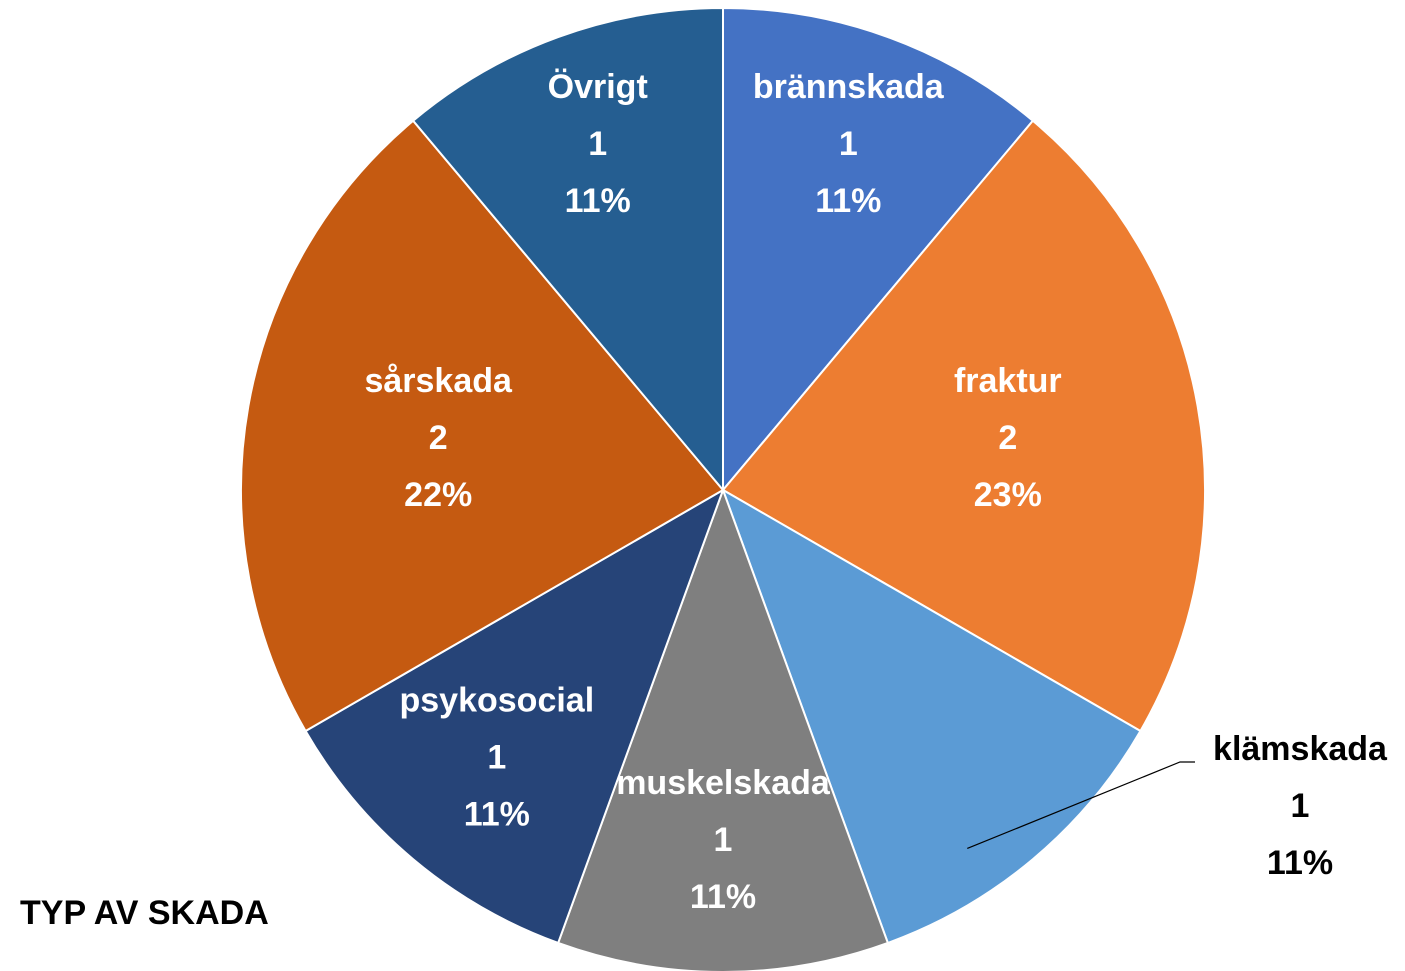 This screenshot has height=971, width=1405. Describe the element at coordinates (1300, 749) in the screenshot. I see `slice-label: klämskada` at that location.